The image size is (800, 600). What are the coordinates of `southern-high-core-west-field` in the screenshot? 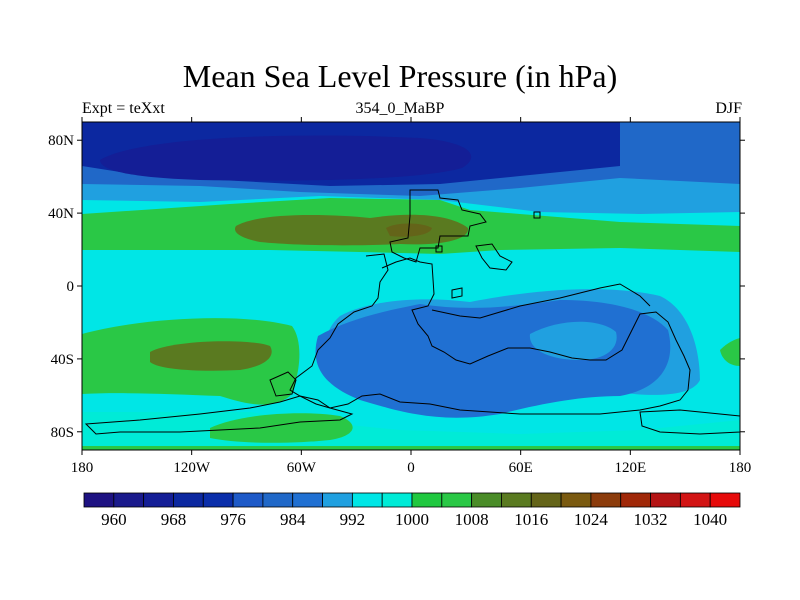 It's located at (211, 356).